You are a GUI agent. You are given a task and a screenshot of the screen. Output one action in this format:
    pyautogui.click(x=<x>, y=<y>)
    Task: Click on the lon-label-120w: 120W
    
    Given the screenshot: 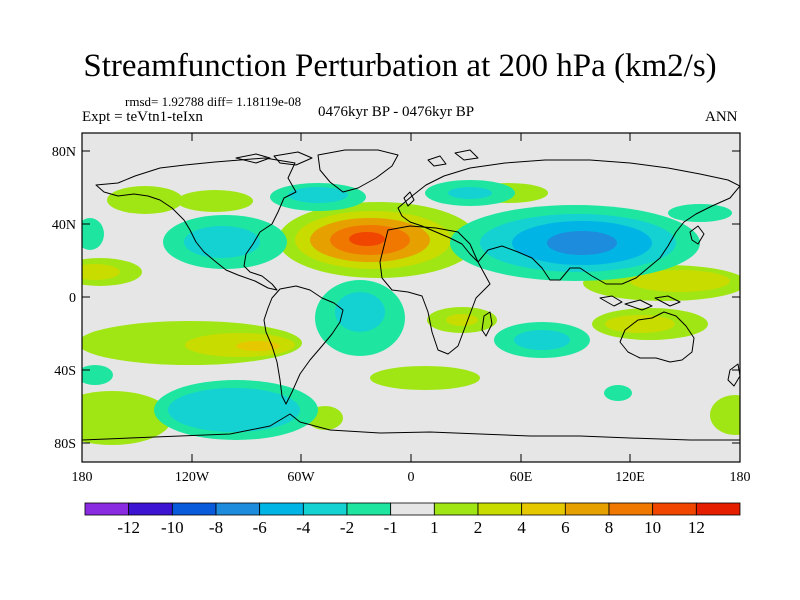 What is the action you would take?
    pyautogui.click(x=192, y=477)
    